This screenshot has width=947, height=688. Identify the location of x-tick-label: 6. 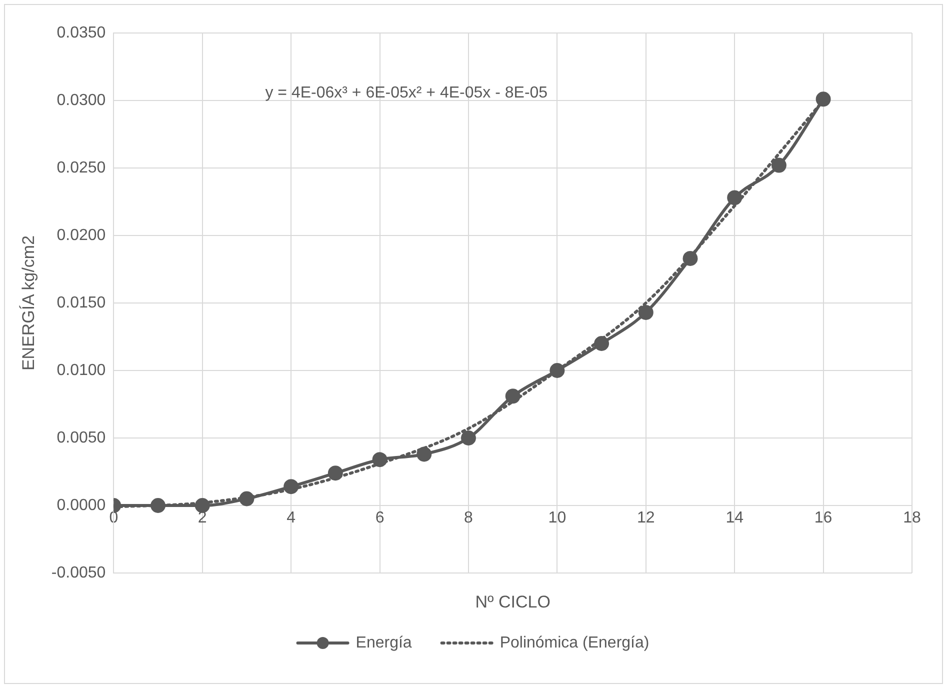
(379, 518).